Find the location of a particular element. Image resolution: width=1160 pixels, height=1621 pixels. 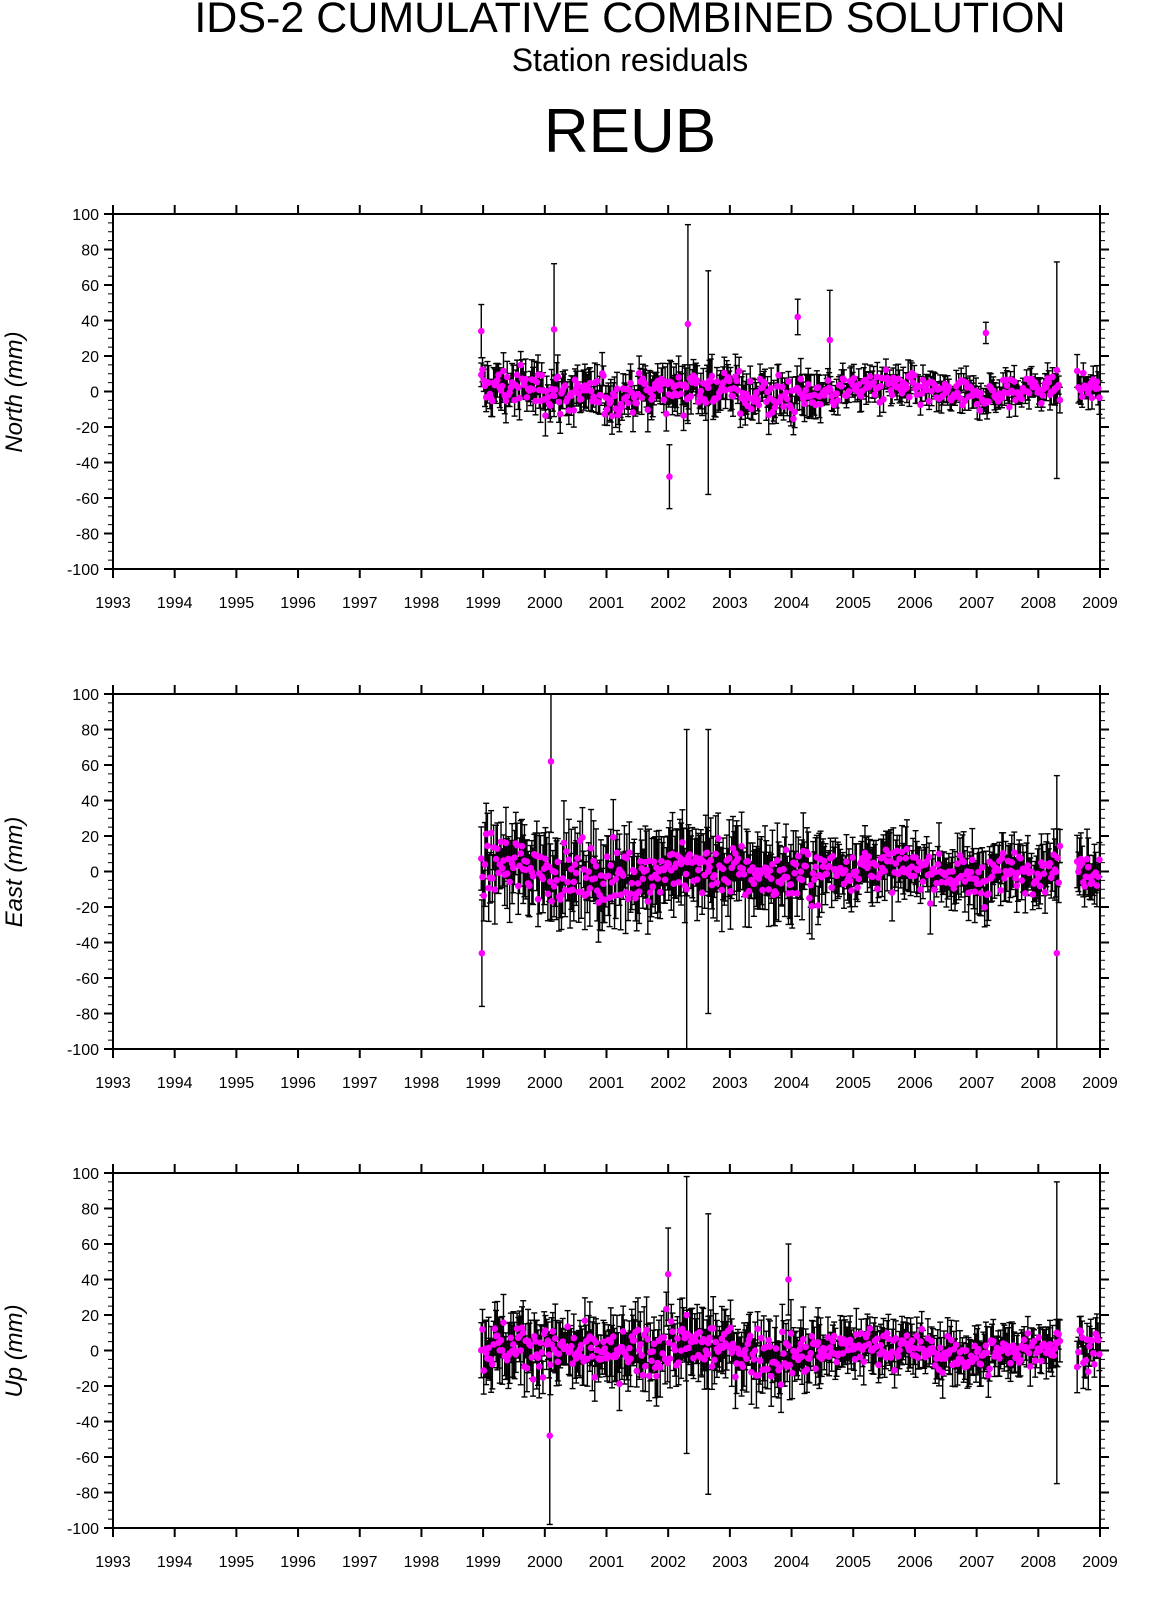

y-tick-label: 0 is located at coordinates (94, 393).